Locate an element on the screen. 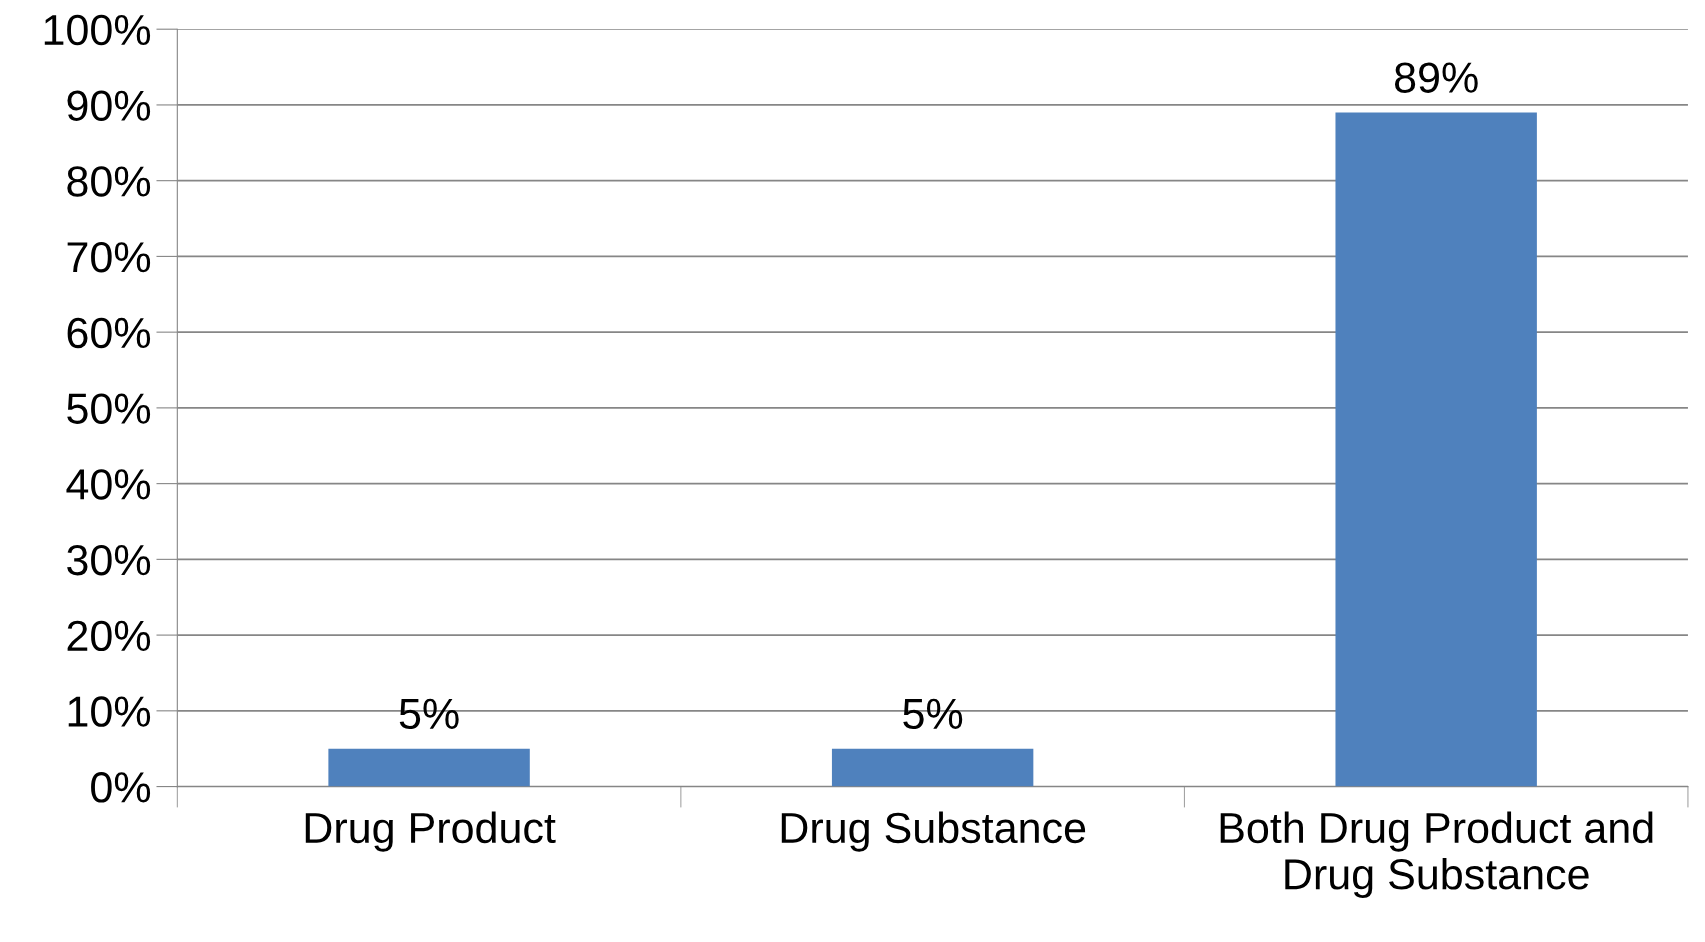 The width and height of the screenshot is (1705, 942). y-tick-label: 90% is located at coordinates (109, 105).